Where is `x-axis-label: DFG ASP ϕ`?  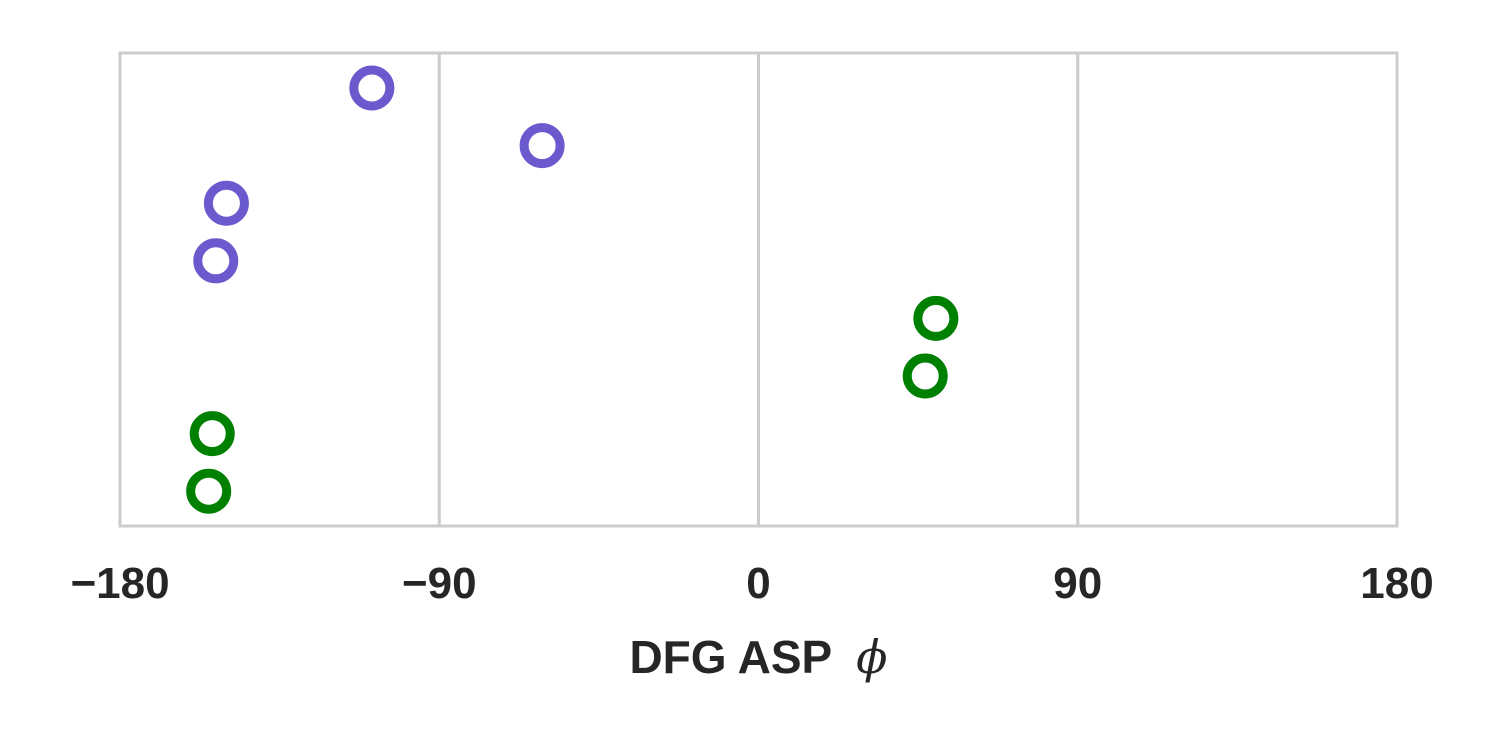 x-axis-label: DFG ASP ϕ is located at coordinates (758, 657).